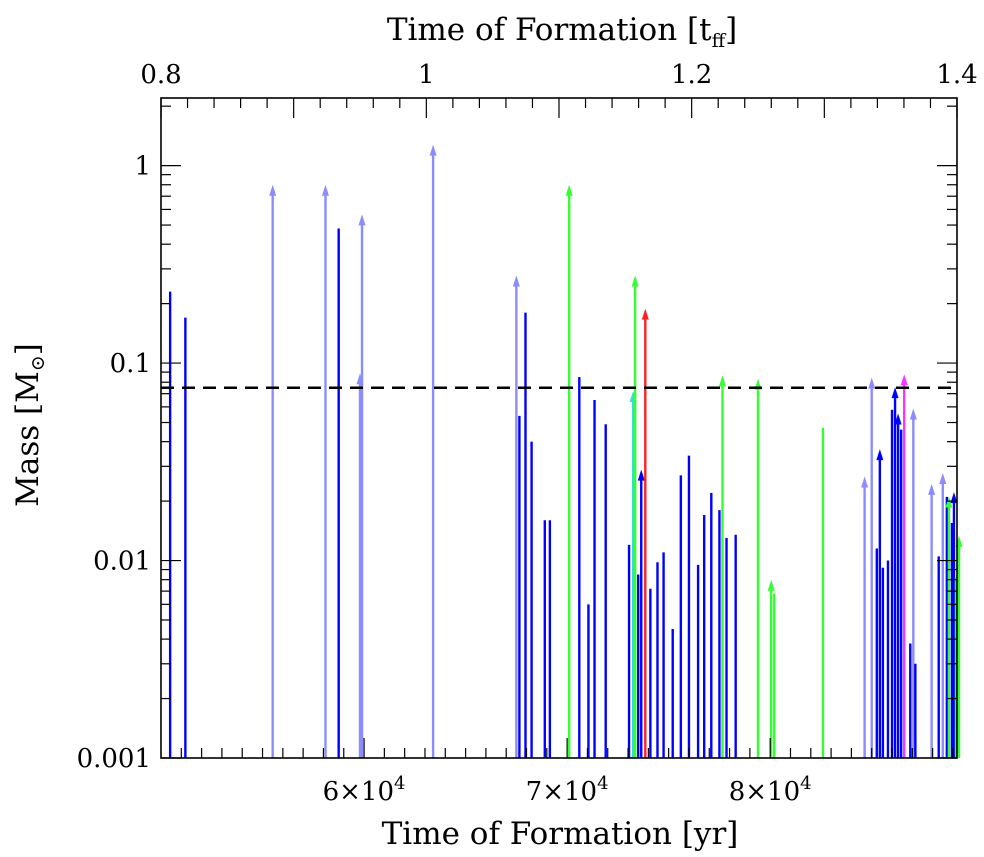  What do you see at coordinates (364, 790) in the screenshot?
I see `x-tick-label-bottom: 6×10⁴` at bounding box center [364, 790].